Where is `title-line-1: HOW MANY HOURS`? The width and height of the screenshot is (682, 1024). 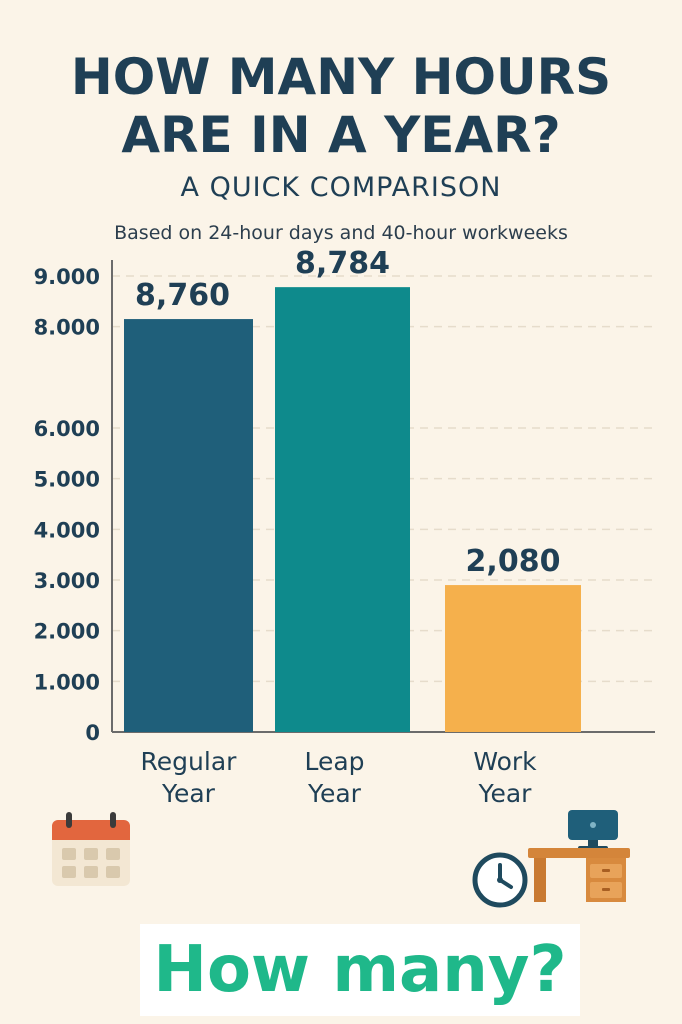
title-line-1: HOW MANY HOURS is located at coordinates (341, 77).